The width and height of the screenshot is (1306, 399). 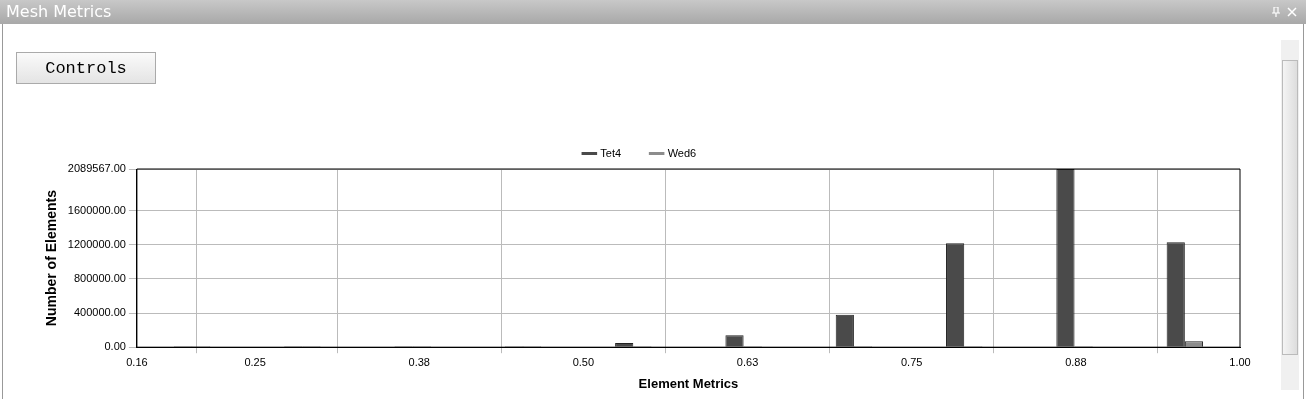 What do you see at coordinates (1076, 361) in the screenshot?
I see `x-tick-label: 0.88` at bounding box center [1076, 361].